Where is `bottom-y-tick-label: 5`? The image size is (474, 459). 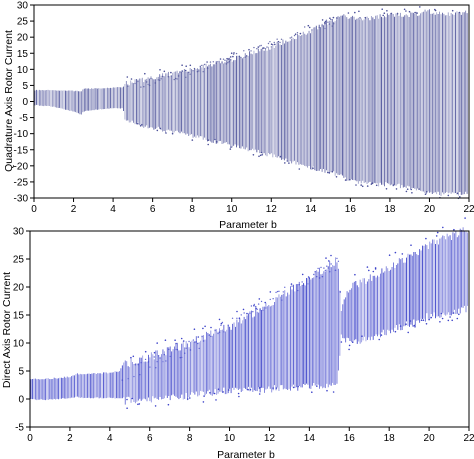 bottom-y-tick-label: 5 is located at coordinates (21, 372).